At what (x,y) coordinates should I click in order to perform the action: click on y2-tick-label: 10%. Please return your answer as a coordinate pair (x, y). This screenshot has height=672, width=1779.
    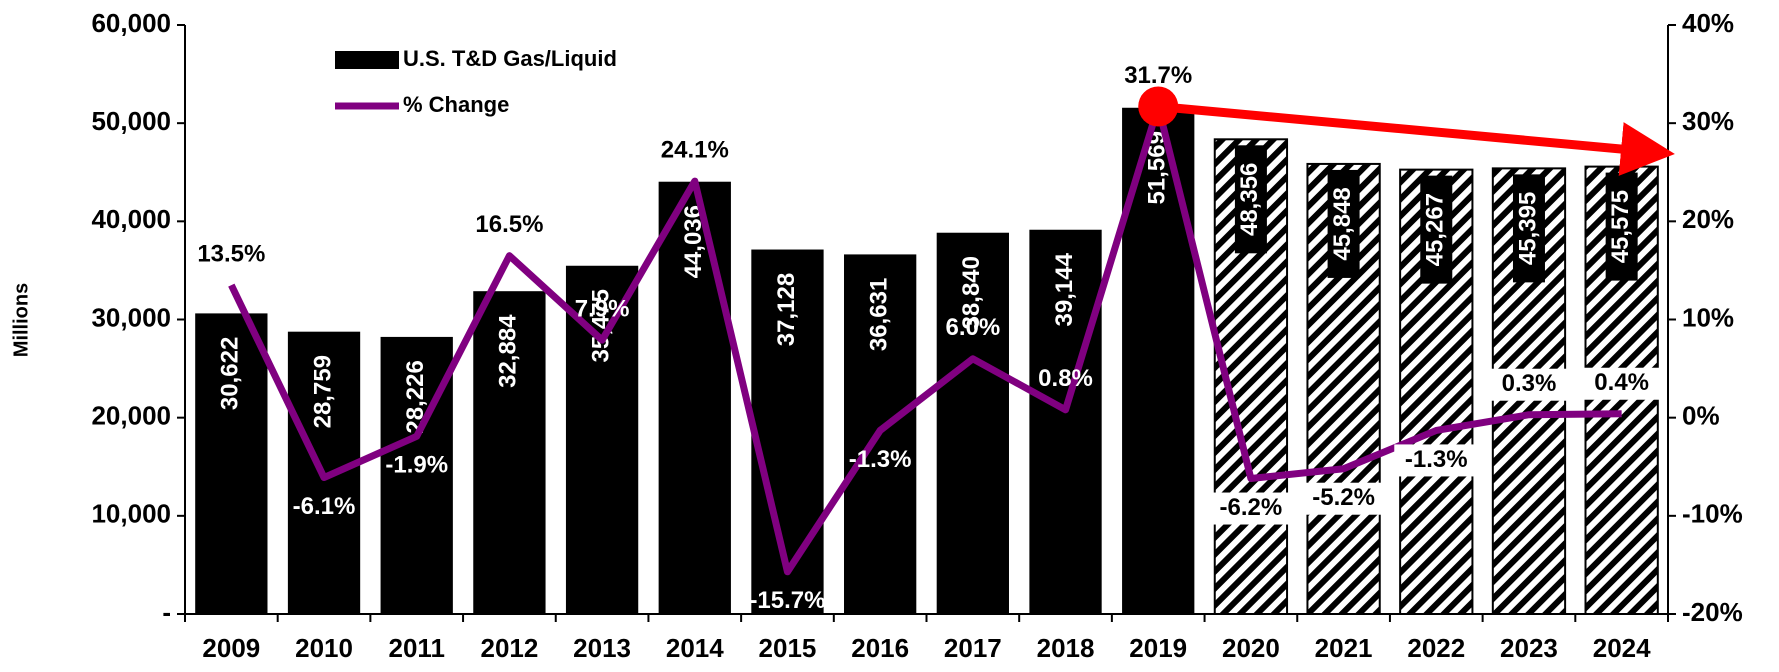
    Looking at the image, I should click on (1708, 317).